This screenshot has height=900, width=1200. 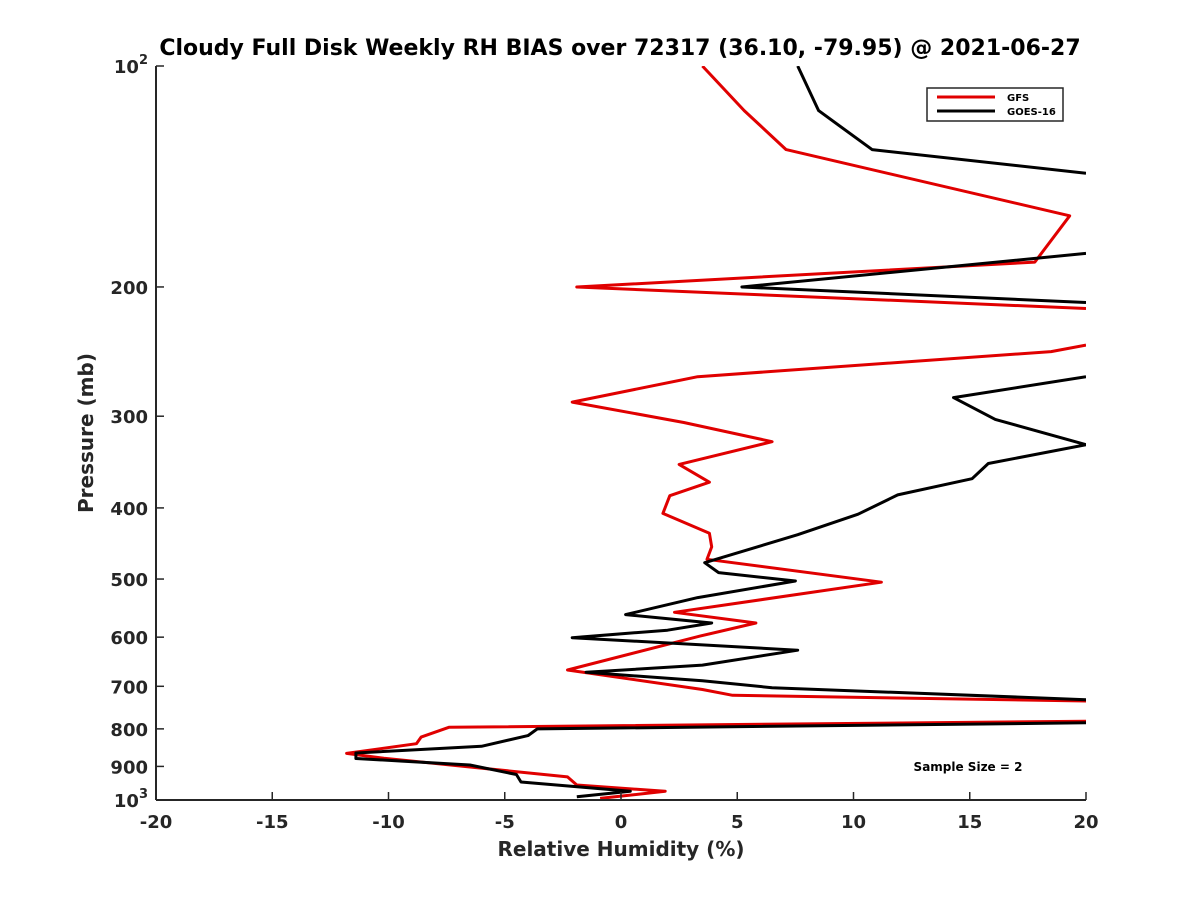 I want to click on x-tick-label: 20, so click(x=1085, y=822).